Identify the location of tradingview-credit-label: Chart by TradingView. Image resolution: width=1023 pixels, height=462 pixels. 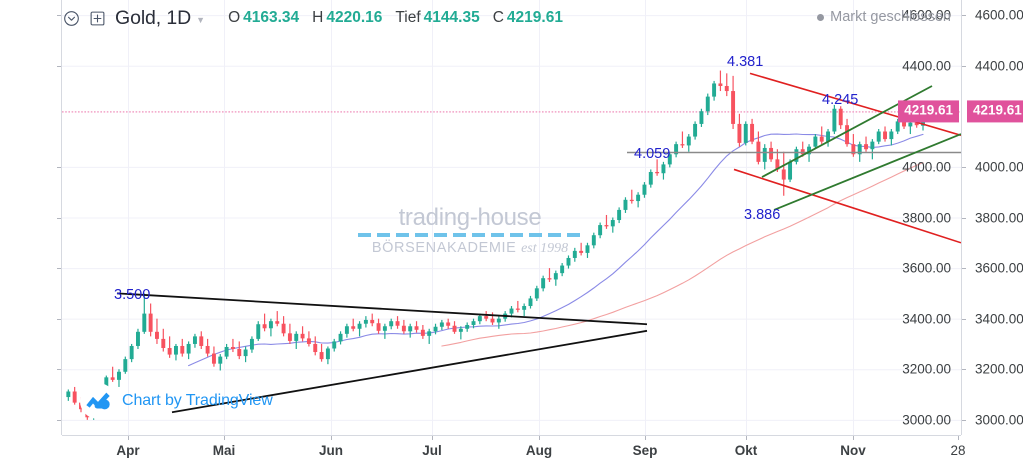
(197, 400).